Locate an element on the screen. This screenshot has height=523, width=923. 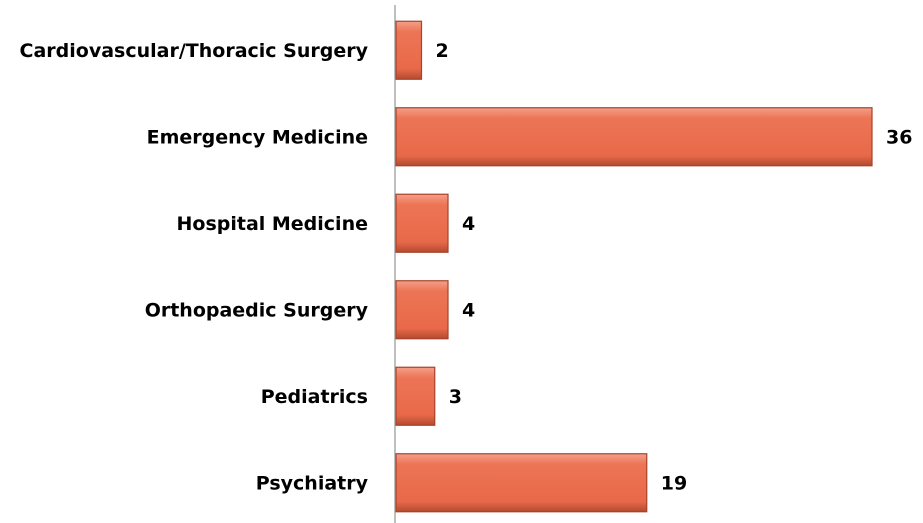
value-label: 2 is located at coordinates (442, 51).